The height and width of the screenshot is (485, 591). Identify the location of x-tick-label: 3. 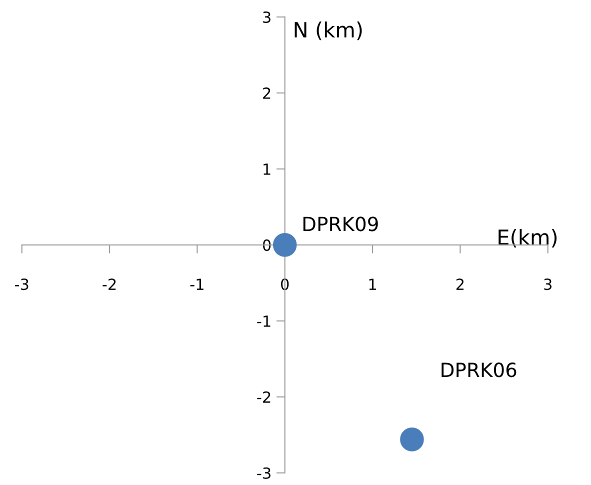
(548, 284).